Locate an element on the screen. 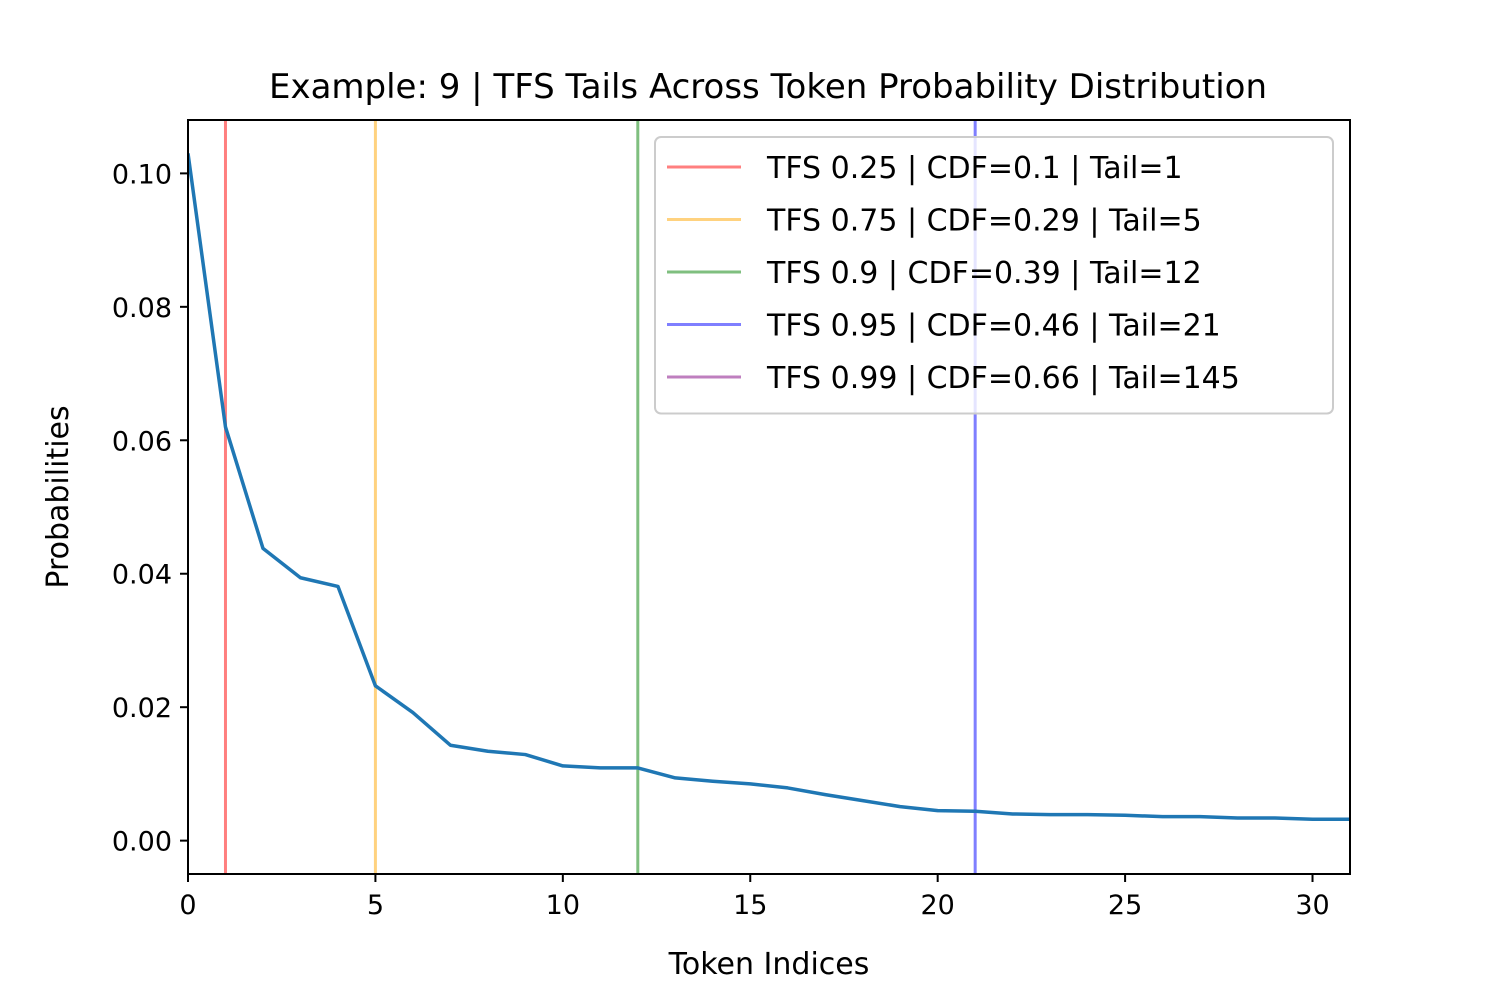 This screenshot has height=1000, width=1500. x-tick-label: 30 is located at coordinates (1312, 905).